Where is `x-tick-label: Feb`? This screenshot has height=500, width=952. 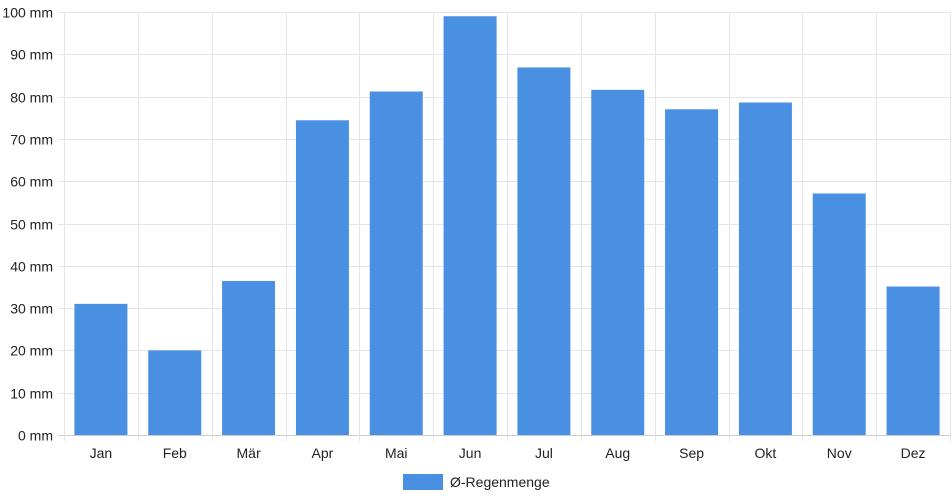
x-tick-label: Feb is located at coordinates (175, 453).